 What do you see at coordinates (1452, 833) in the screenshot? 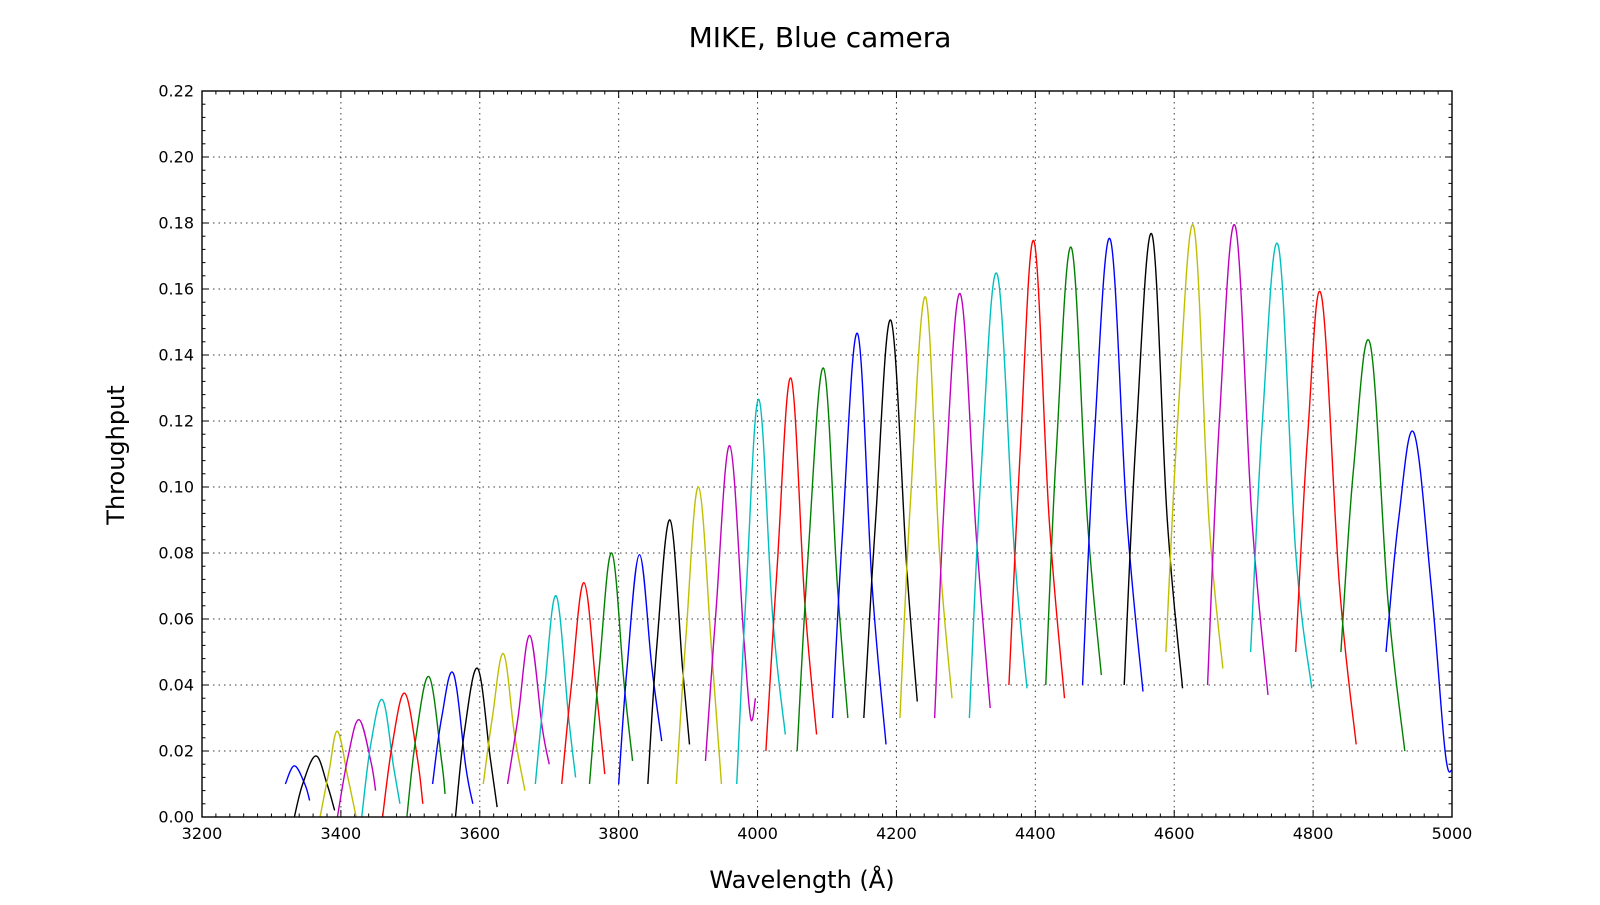
I see `x-tick-label: 5000` at bounding box center [1452, 833].